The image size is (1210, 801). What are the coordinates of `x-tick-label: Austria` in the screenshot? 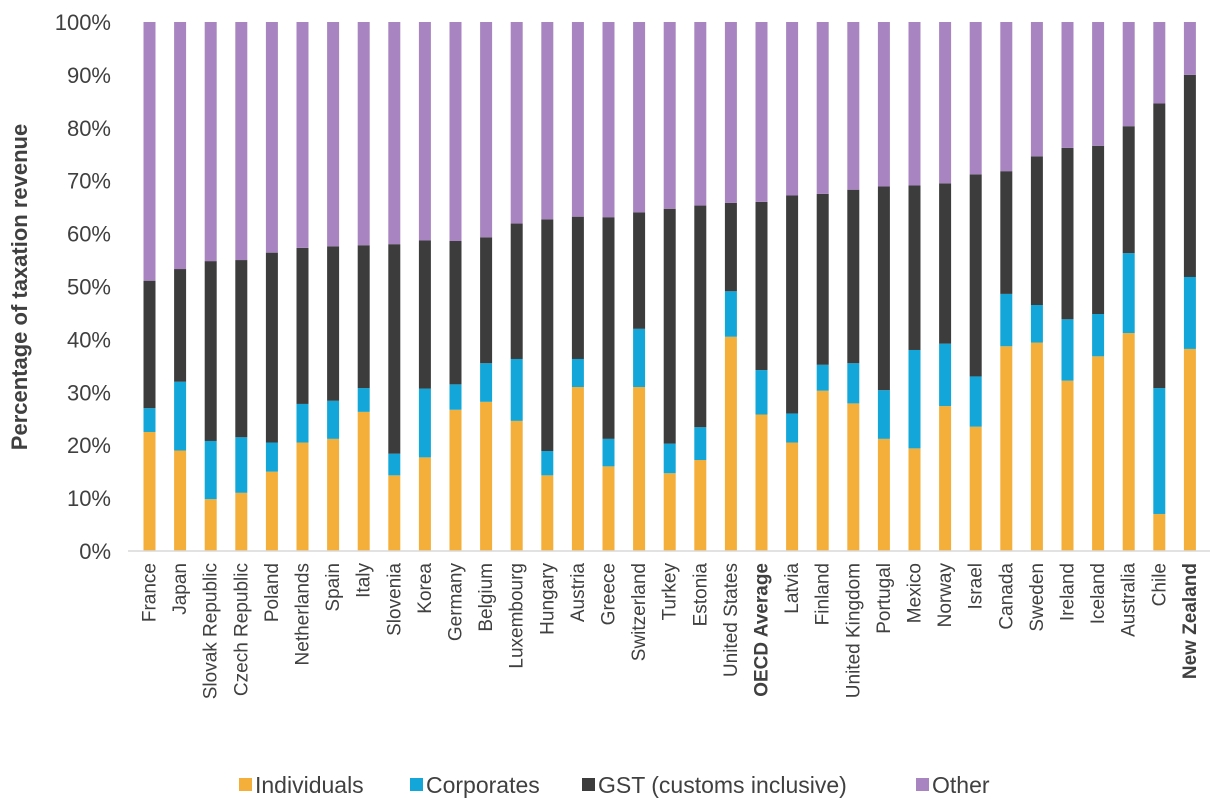 It's located at (578, 593).